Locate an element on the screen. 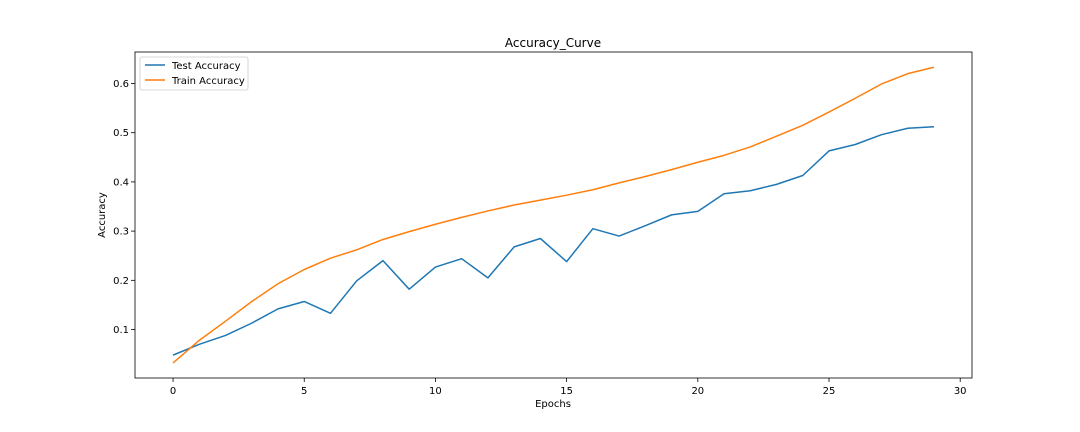 This screenshot has width=1080, height=432. x-tick-label: 20 is located at coordinates (697, 391).